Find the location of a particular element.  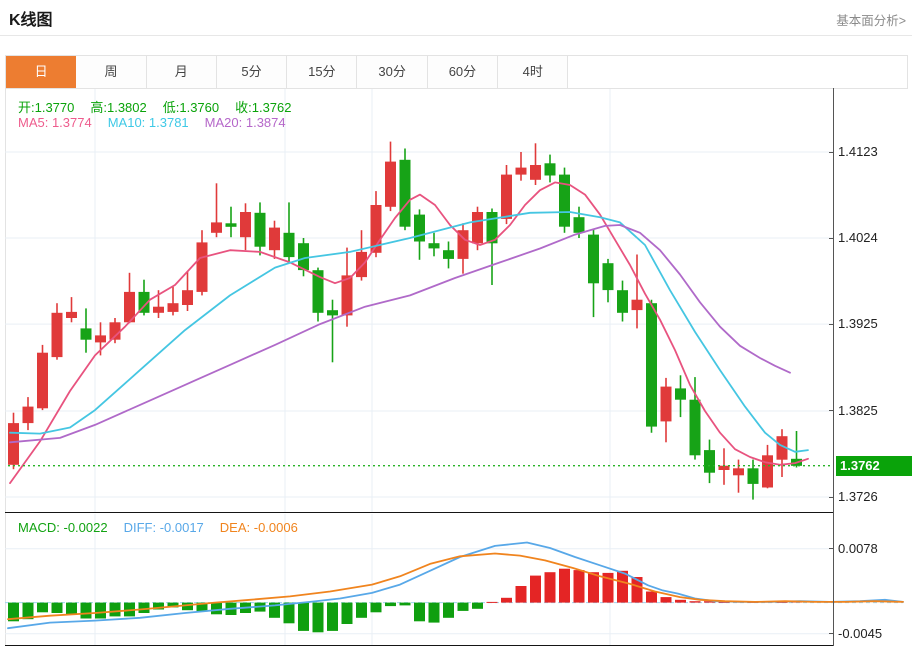

ohlc-readout: 开:1.3770 高:1.3802 低:1.3760 收:1.3762 is located at coordinates (163, 106).